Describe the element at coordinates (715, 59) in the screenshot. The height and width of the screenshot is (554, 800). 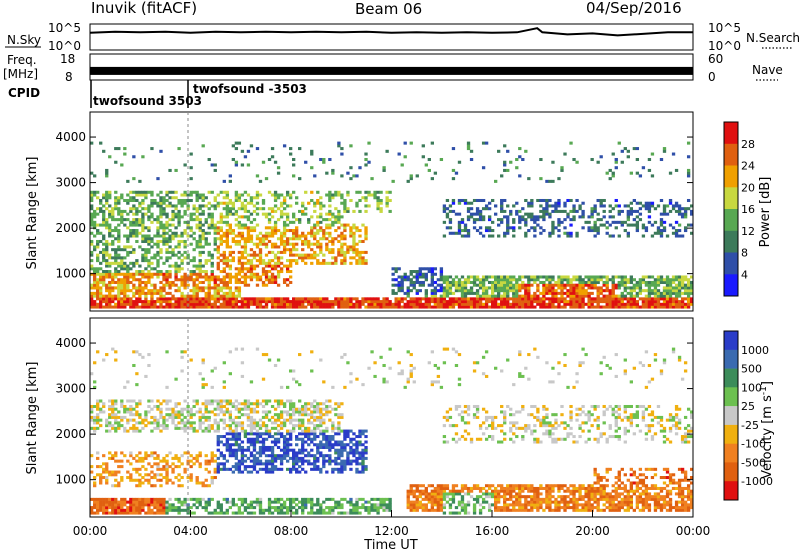
I see `nave-tick-top: 60` at that location.